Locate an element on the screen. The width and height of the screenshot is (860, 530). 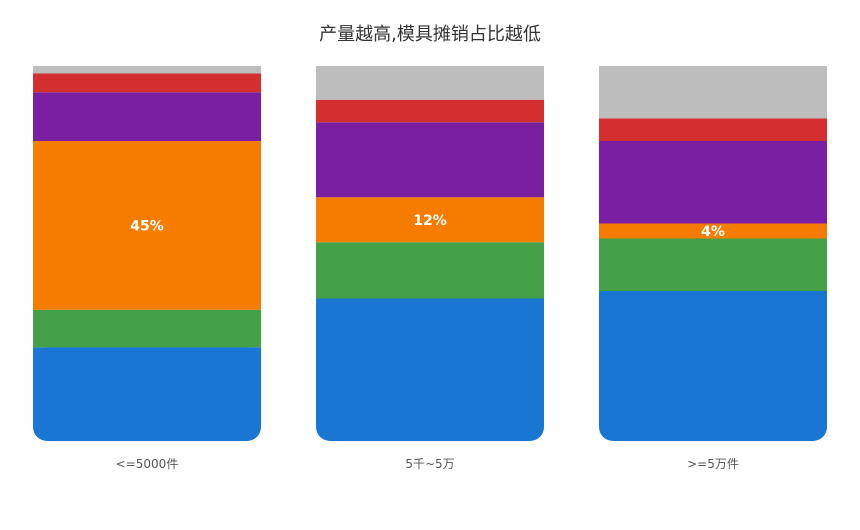
category-label: >=5万件 is located at coordinates (713, 464).